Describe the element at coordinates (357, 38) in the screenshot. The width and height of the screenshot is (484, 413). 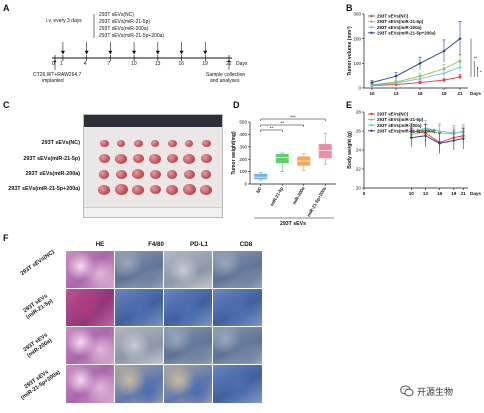
I see `y-tick-label-200: 200` at that location.